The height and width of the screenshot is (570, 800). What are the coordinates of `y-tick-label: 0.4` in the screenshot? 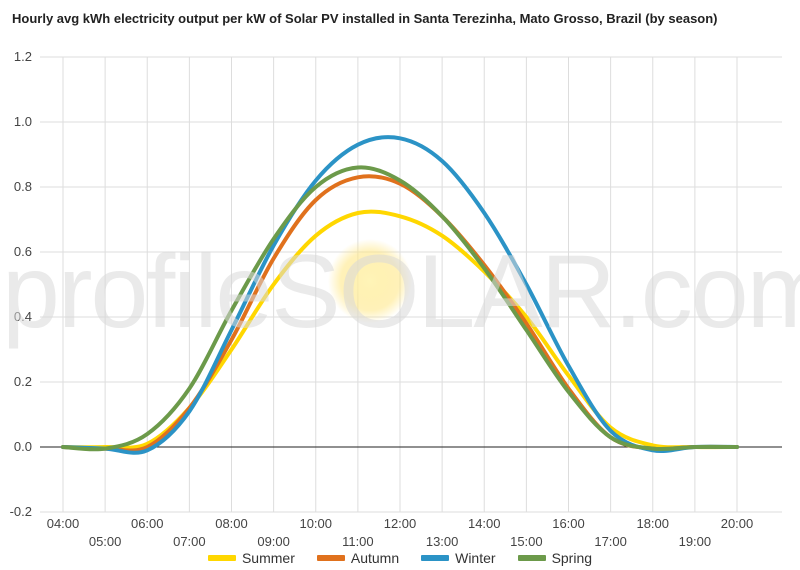 It's located at (23, 316).